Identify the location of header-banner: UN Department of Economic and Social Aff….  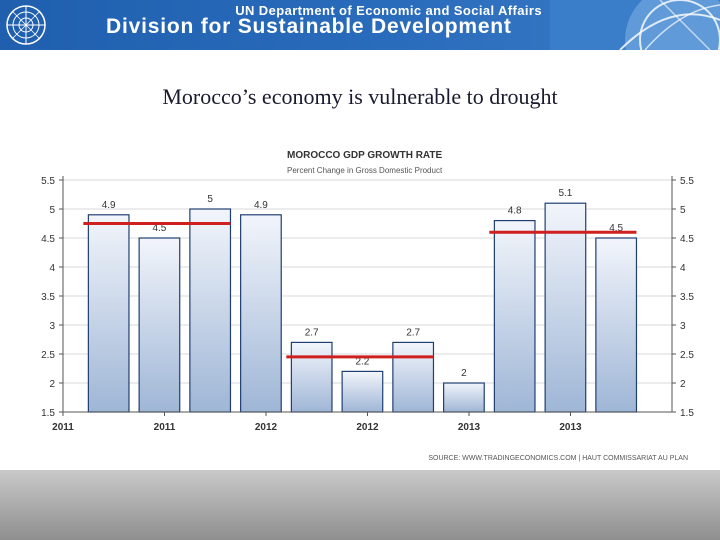
(360, 25).